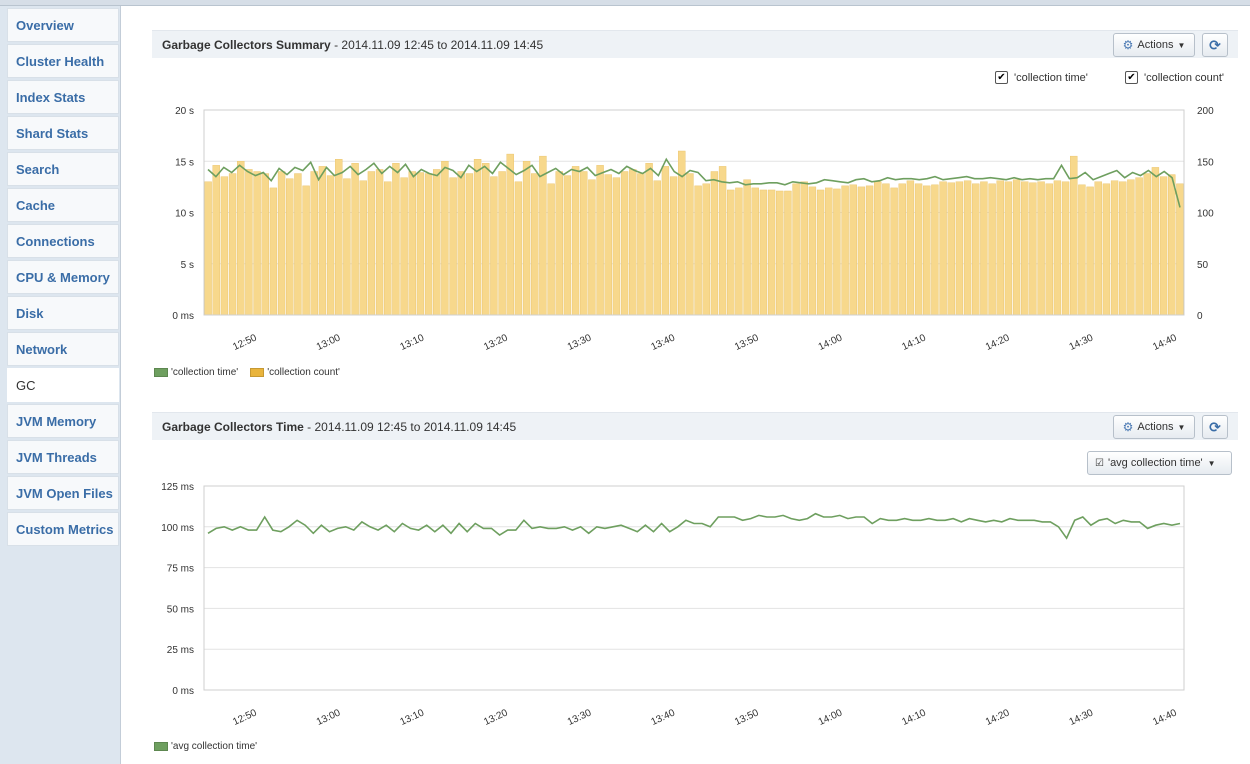 Image resolution: width=1250 pixels, height=764 pixels. I want to click on time-title: Garbage Collectors Time, so click(233, 427).